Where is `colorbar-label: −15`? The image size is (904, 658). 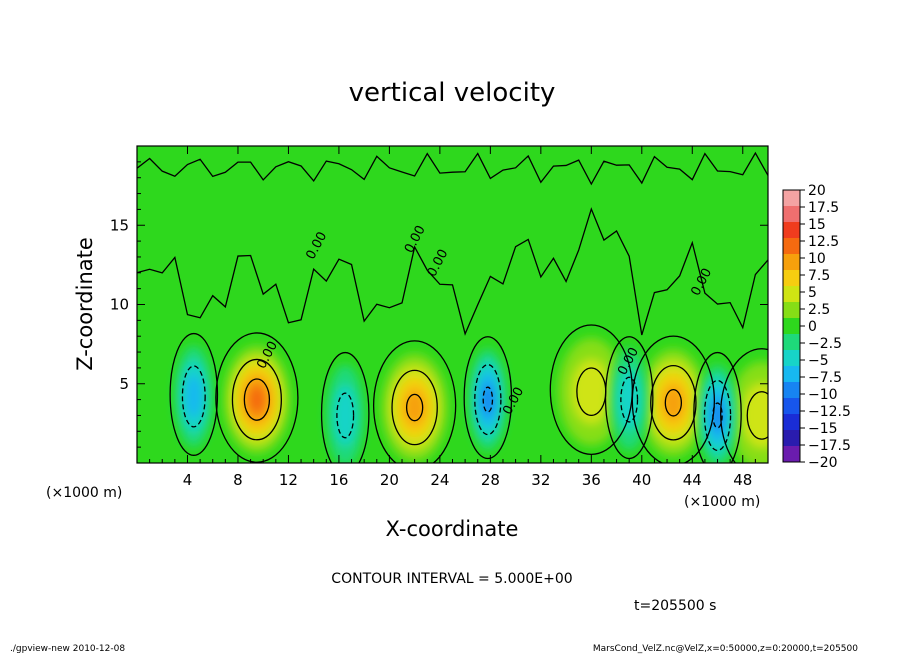
colorbar-label: −15 is located at coordinates (823, 429).